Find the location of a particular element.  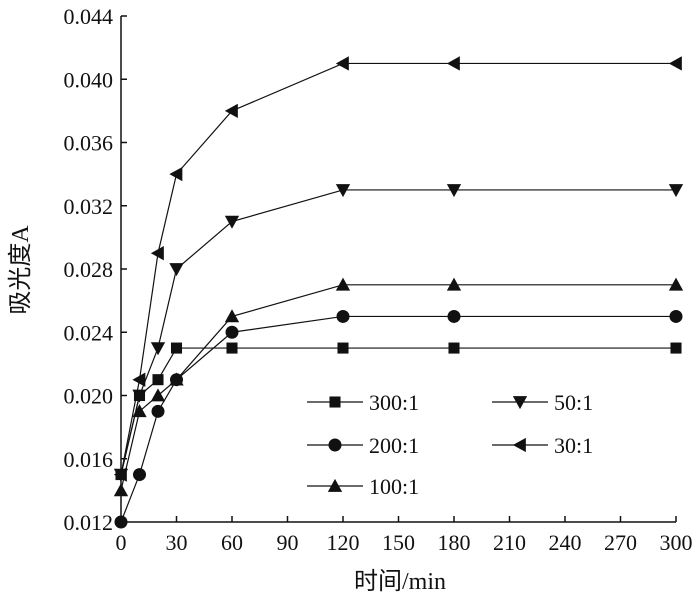

legend-item: 30:1 is located at coordinates (542, 445).